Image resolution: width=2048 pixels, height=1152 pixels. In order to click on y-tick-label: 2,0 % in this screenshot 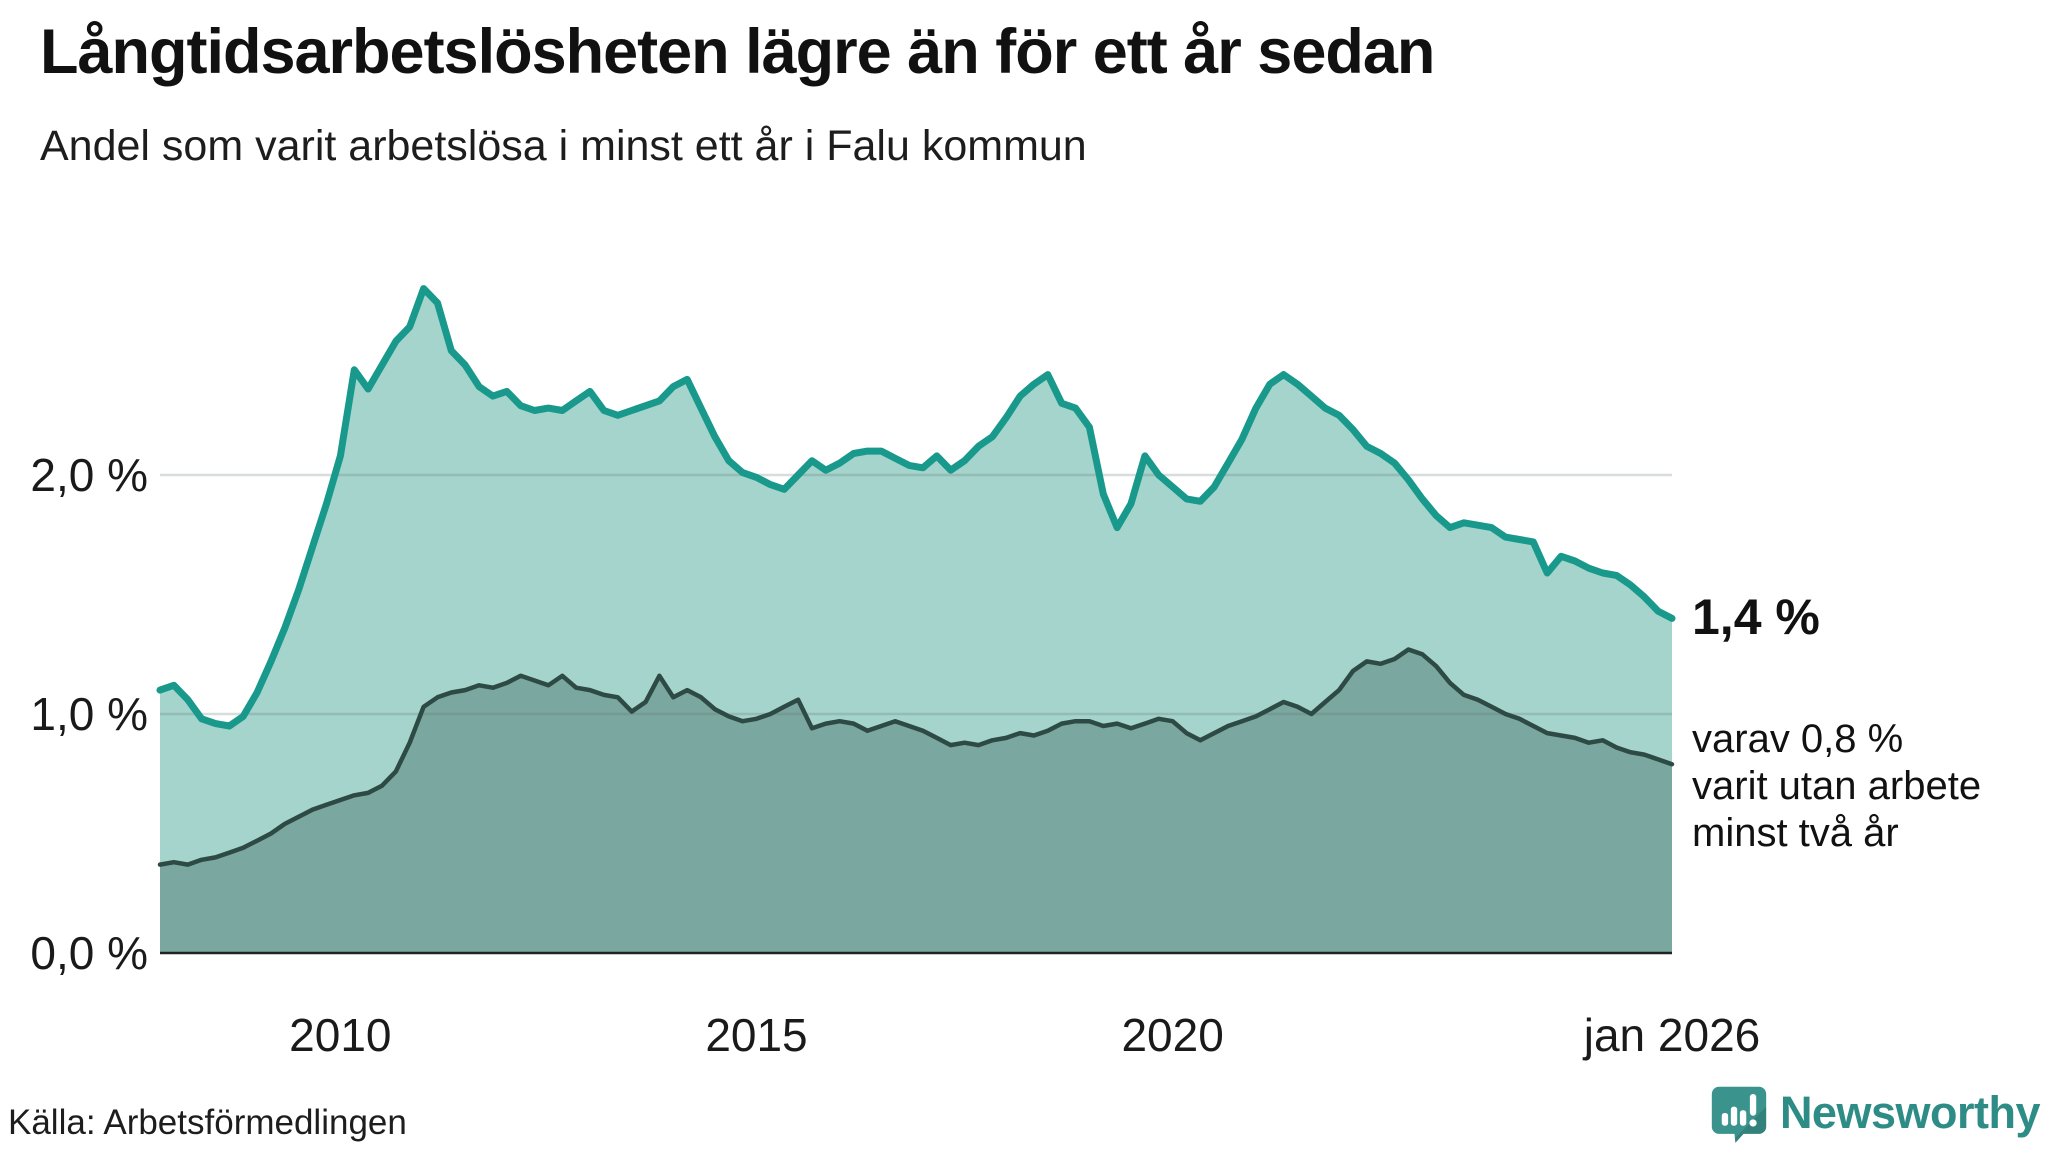, I will do `click(89, 475)`.